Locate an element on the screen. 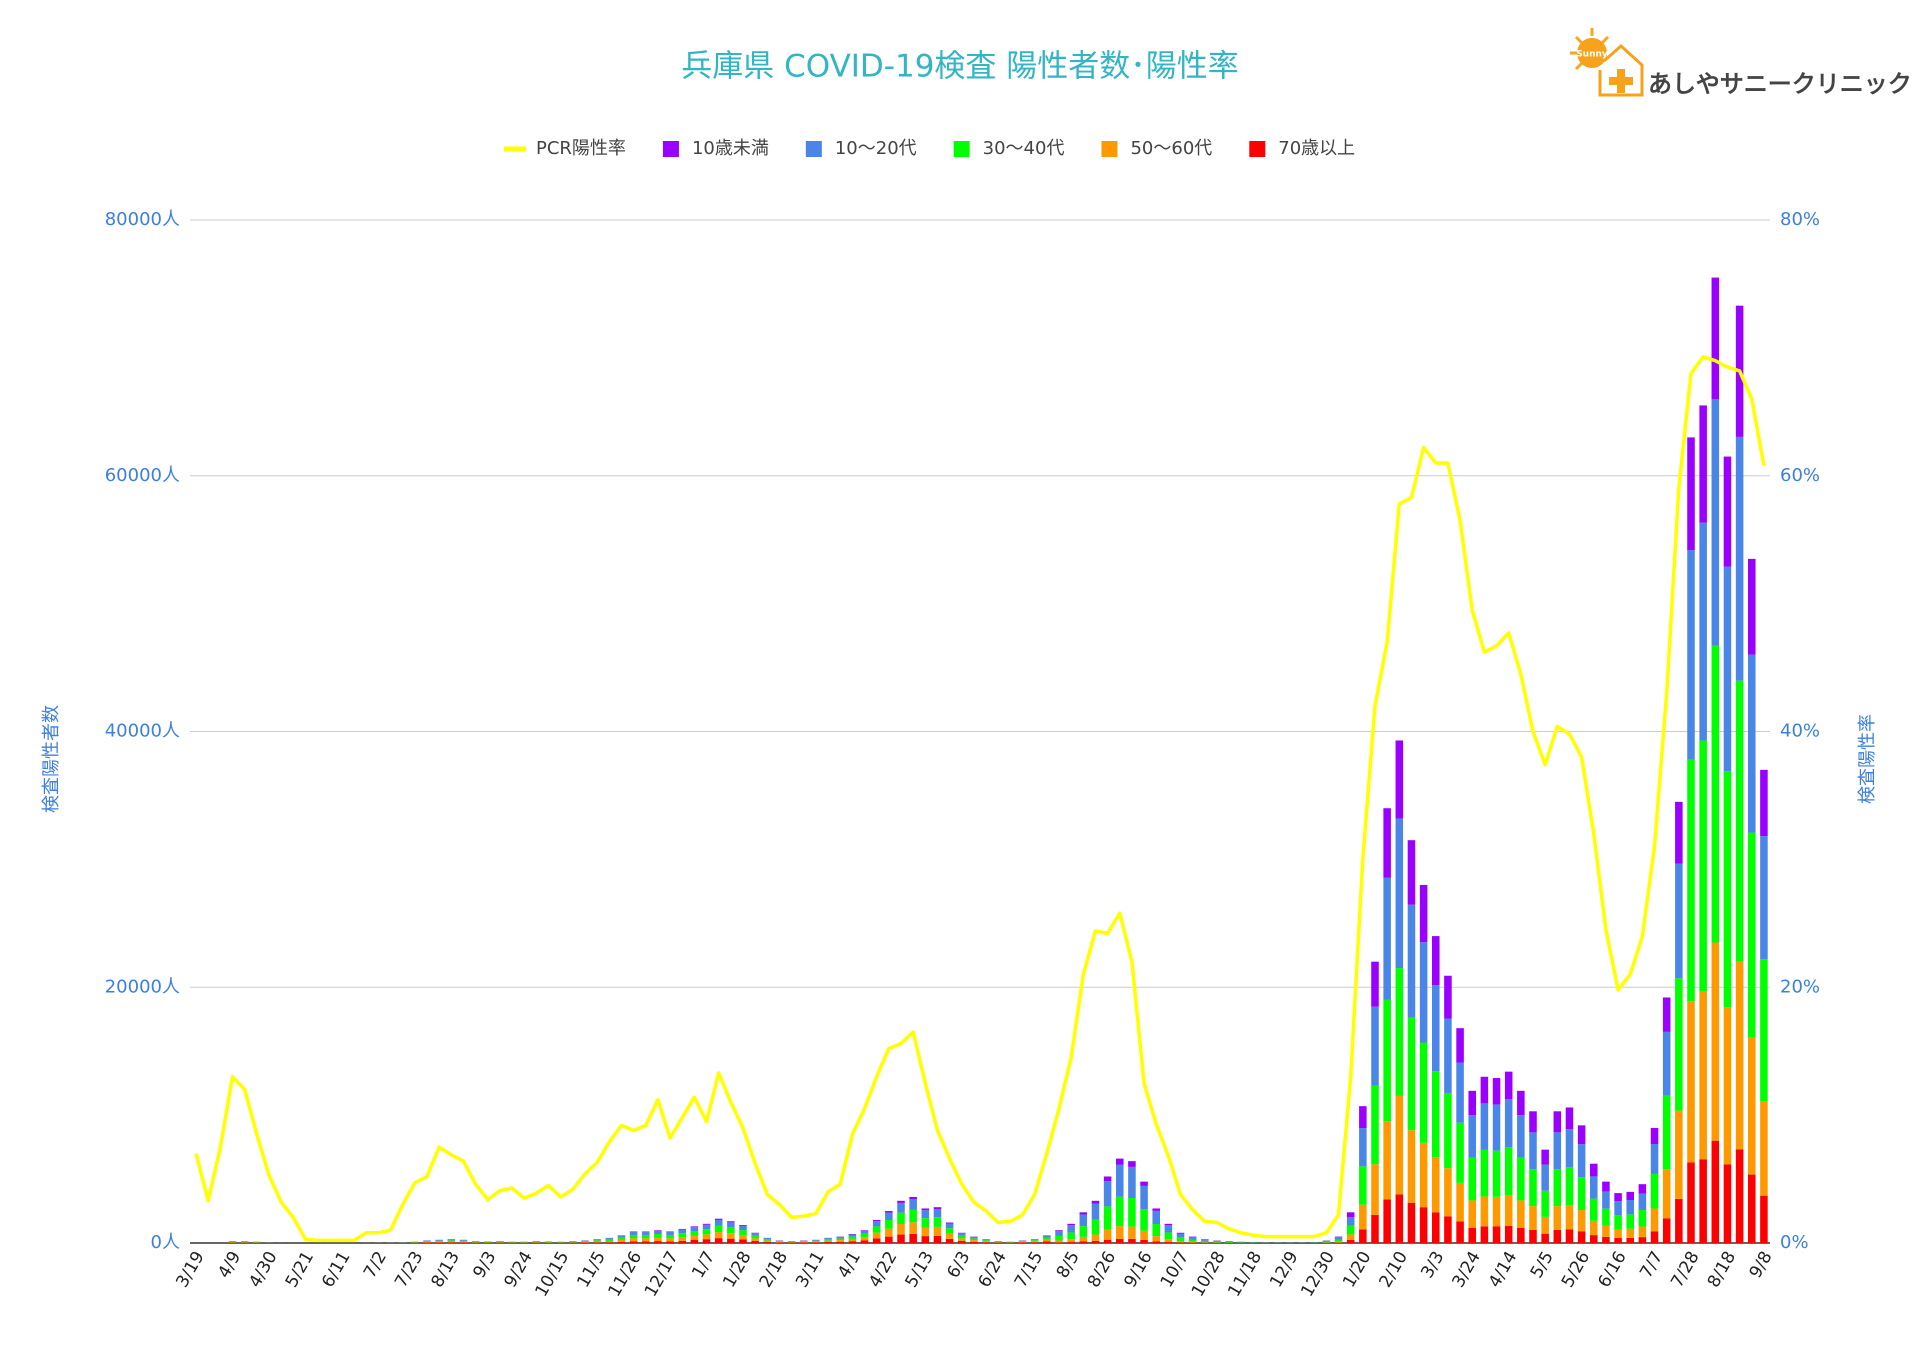 Image resolution: width=1920 pixels, height=1355 pixels. y2-axis-title: 検査陽性率 is located at coordinates (1867, 759).